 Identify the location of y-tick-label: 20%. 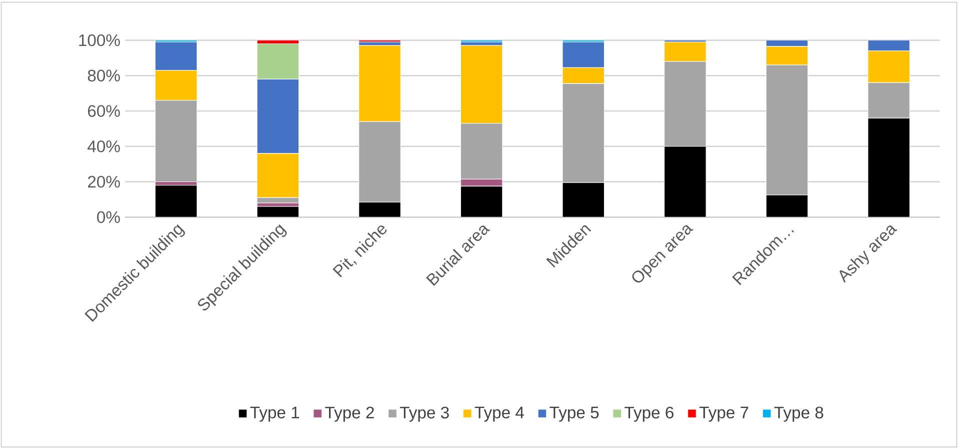
(104, 182).